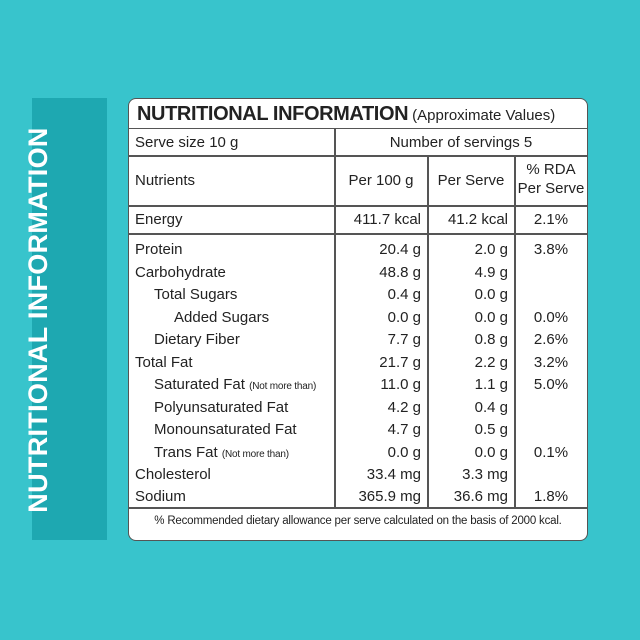 This screenshot has height=640, width=640. I want to click on col-nutrients: Nutrients, so click(165, 180).